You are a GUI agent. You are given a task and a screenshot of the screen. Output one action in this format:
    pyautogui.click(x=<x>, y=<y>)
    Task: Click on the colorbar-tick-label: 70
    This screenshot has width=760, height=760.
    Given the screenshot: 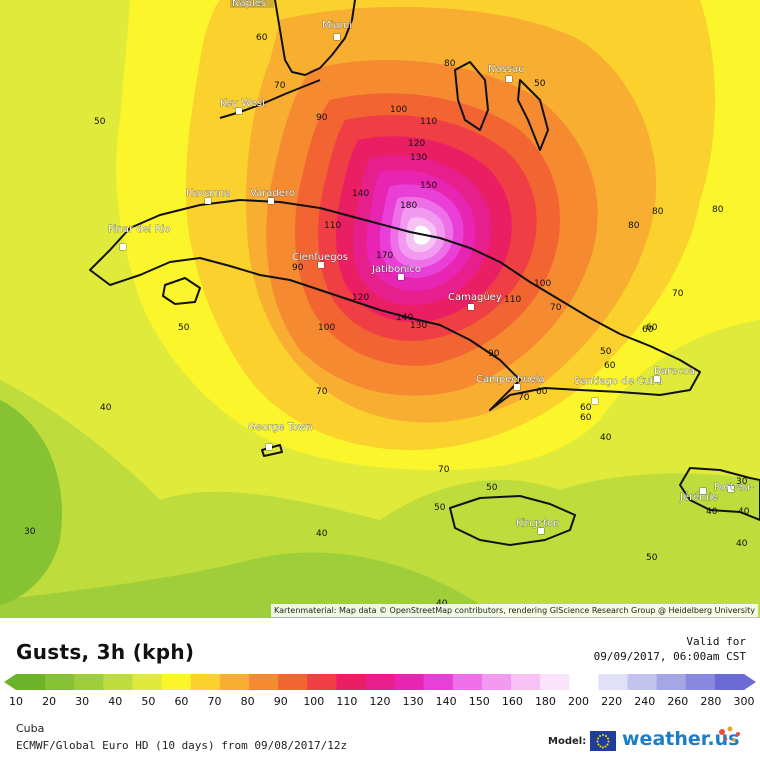 What is the action you would take?
    pyautogui.click(x=215, y=701)
    